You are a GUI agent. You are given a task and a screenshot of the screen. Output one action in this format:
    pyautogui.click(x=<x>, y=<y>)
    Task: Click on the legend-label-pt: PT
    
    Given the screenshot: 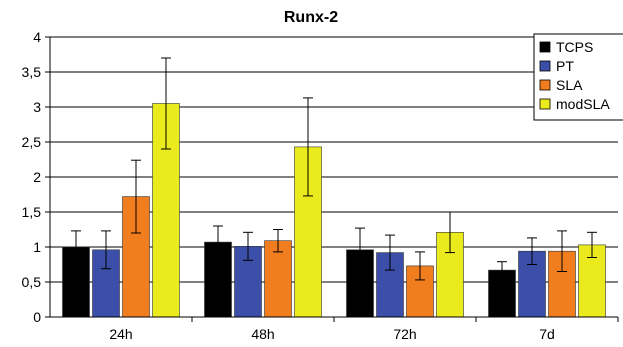 What is the action you would take?
    pyautogui.click(x=565, y=66)
    